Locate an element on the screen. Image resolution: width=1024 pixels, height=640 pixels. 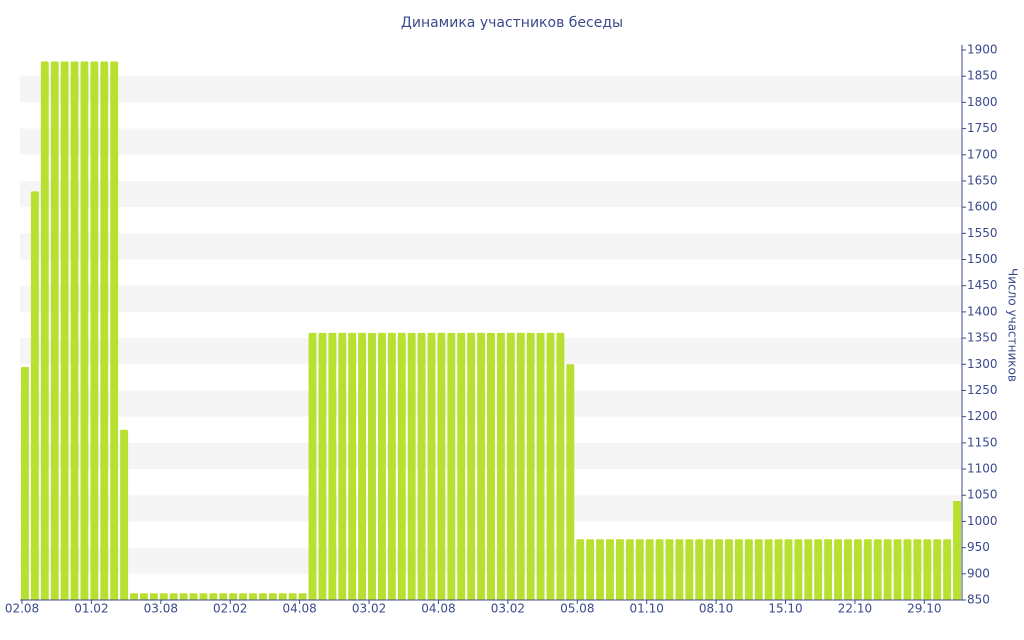
x-tick-label: 03.08 is located at coordinates (161, 609).